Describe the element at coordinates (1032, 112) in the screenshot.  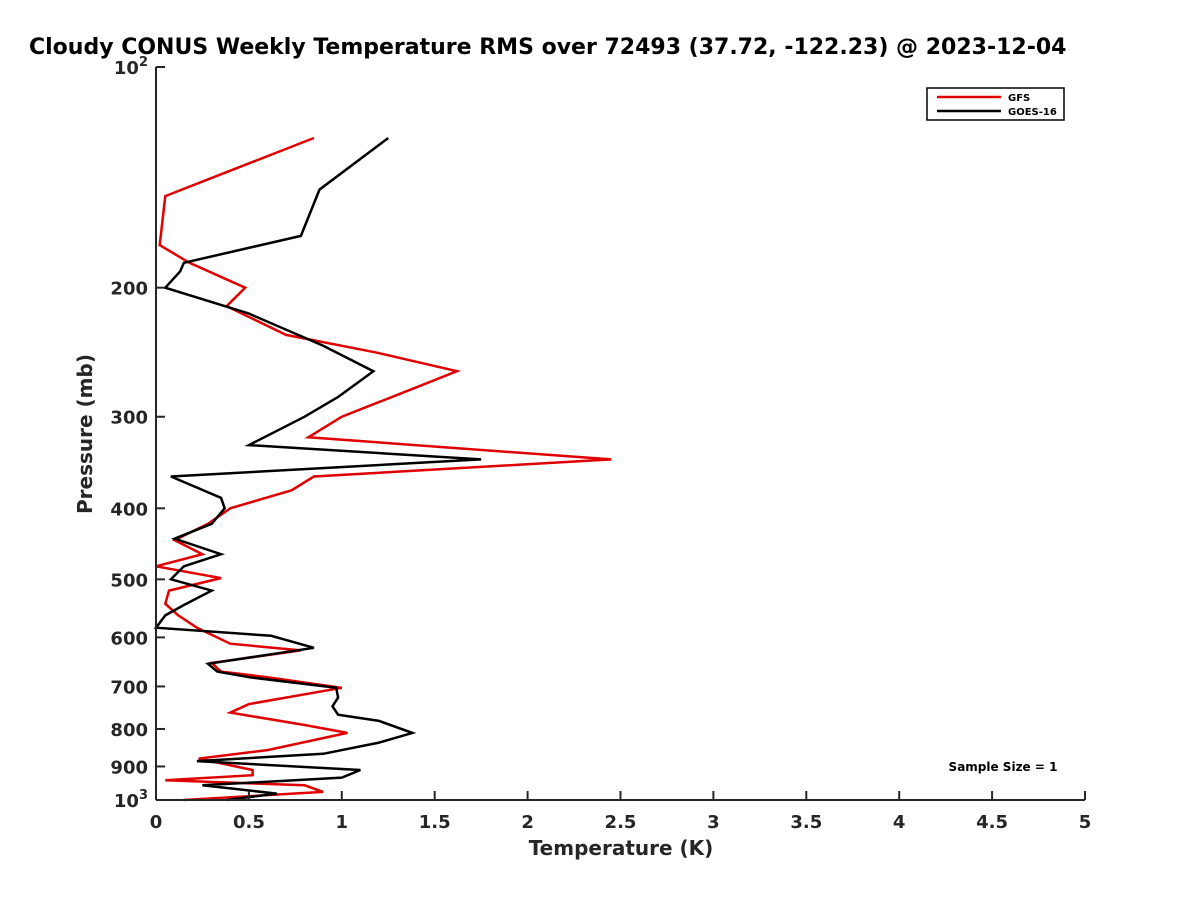
I see `legend-label-2: GOES-16` at that location.